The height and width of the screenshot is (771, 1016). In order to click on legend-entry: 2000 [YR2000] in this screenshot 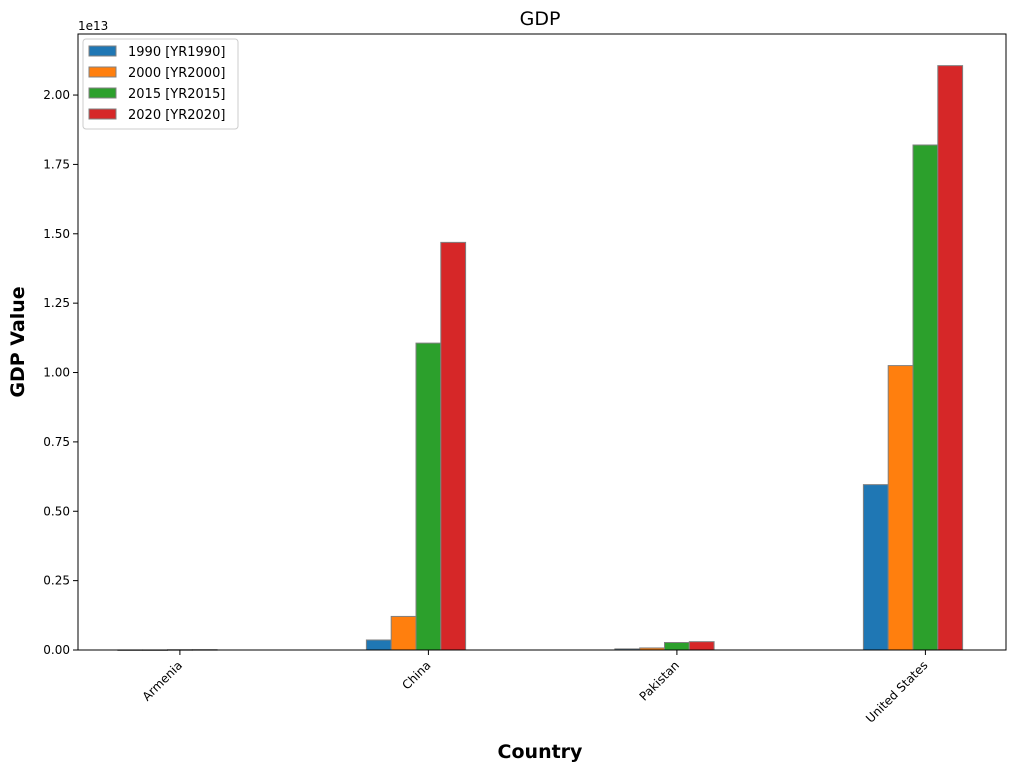, I will do `click(176, 73)`.